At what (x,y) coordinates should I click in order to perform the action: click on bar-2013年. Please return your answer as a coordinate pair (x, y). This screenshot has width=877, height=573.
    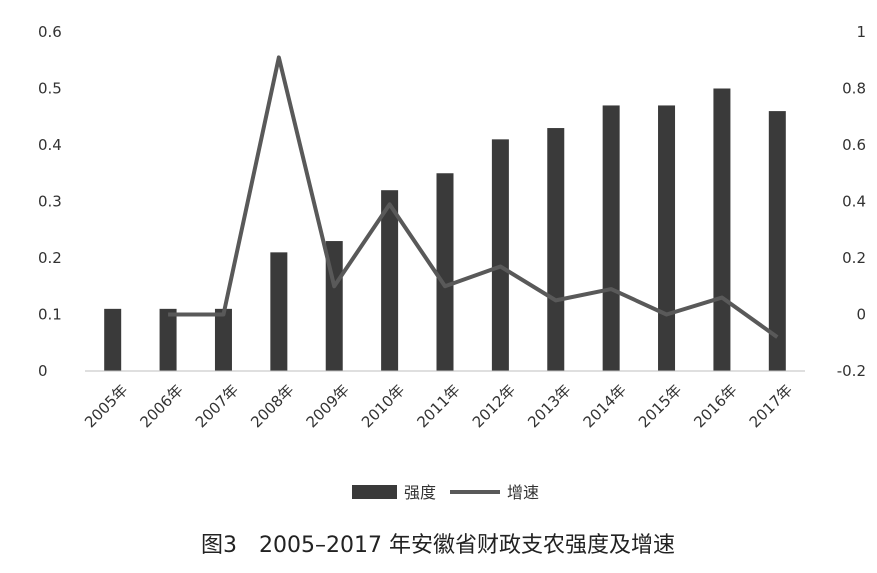
    Looking at the image, I should click on (556, 249).